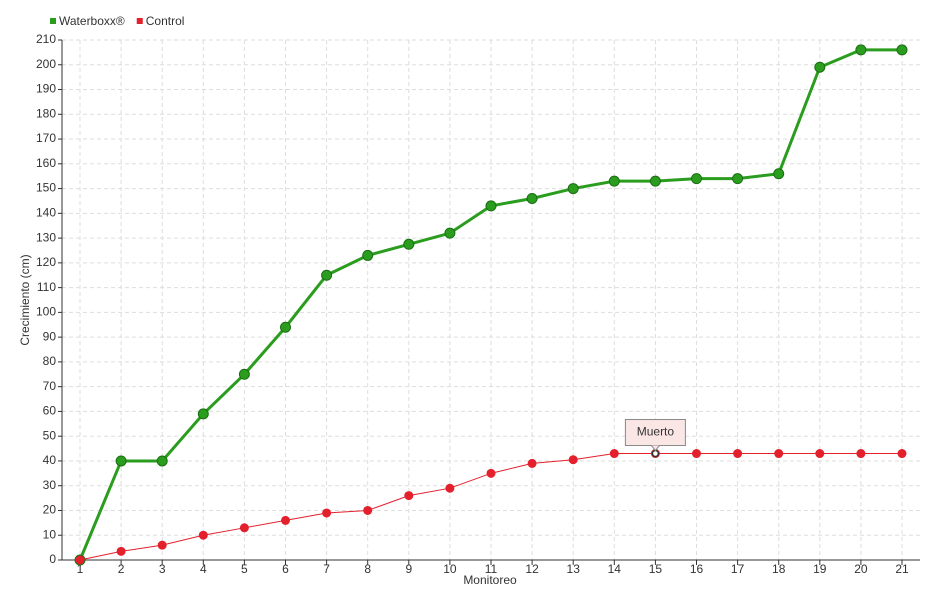 Image resolution: width=940 pixels, height=600 pixels. I want to click on annotation-pointer, so click(655, 448).